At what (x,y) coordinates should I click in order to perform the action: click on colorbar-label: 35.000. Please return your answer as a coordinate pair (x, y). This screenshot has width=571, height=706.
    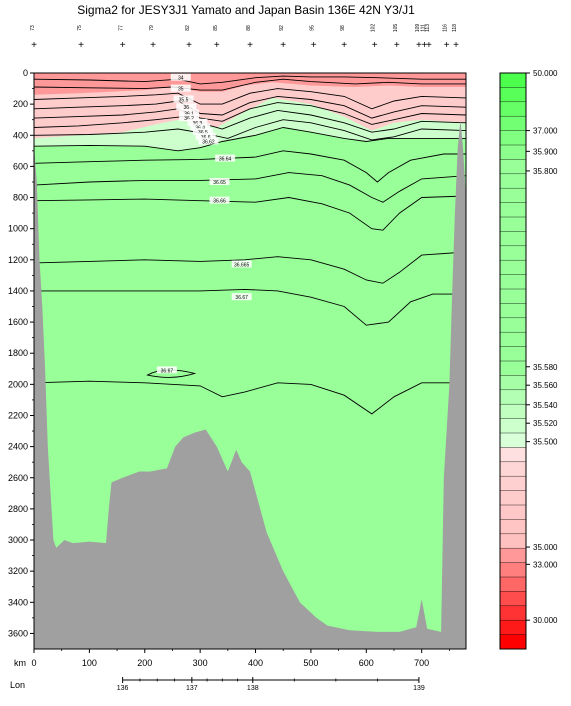
    Looking at the image, I should click on (545, 547).